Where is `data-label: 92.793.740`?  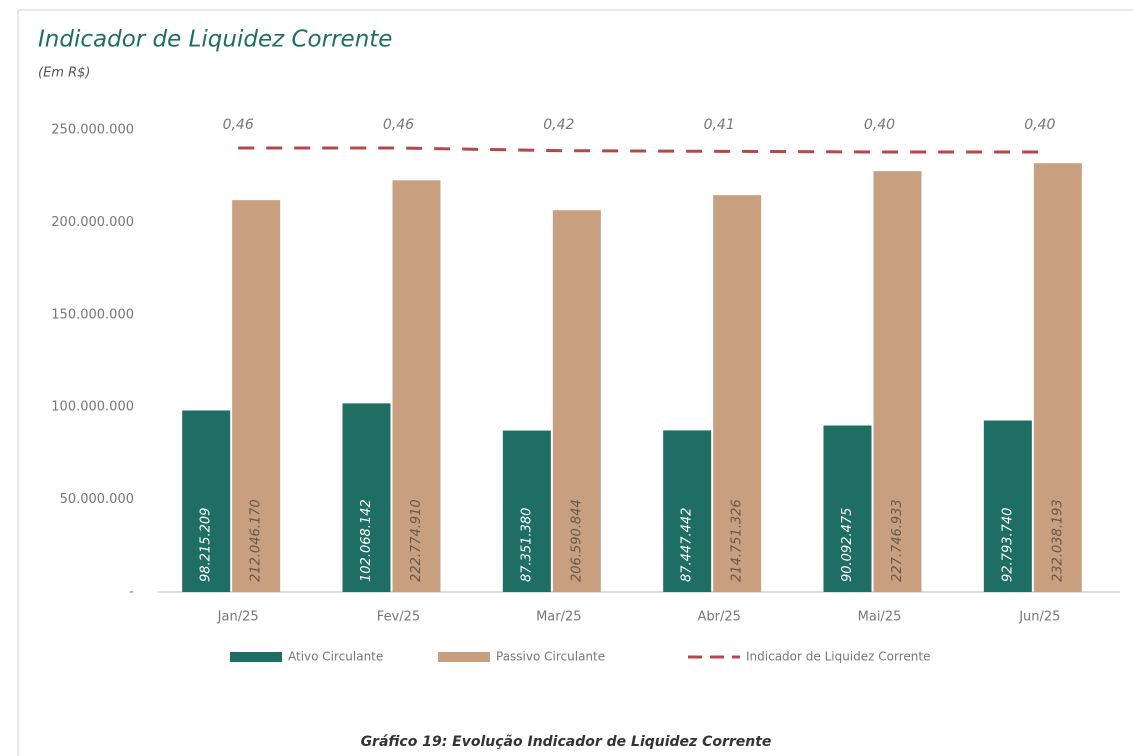
data-label: 92.793.740 is located at coordinates (1007, 545).